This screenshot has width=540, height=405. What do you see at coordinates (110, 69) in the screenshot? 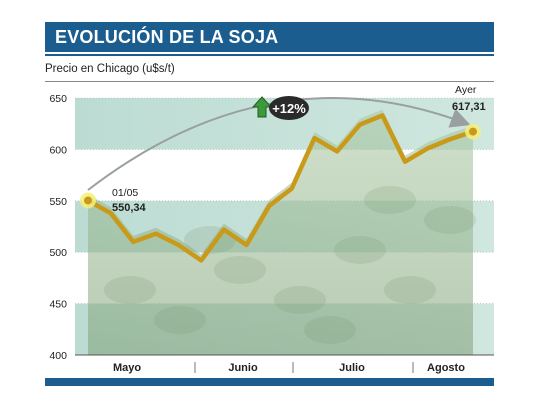
I see `chart-subtitle: Precio en Chicago (u$s/t)` at bounding box center [110, 69].